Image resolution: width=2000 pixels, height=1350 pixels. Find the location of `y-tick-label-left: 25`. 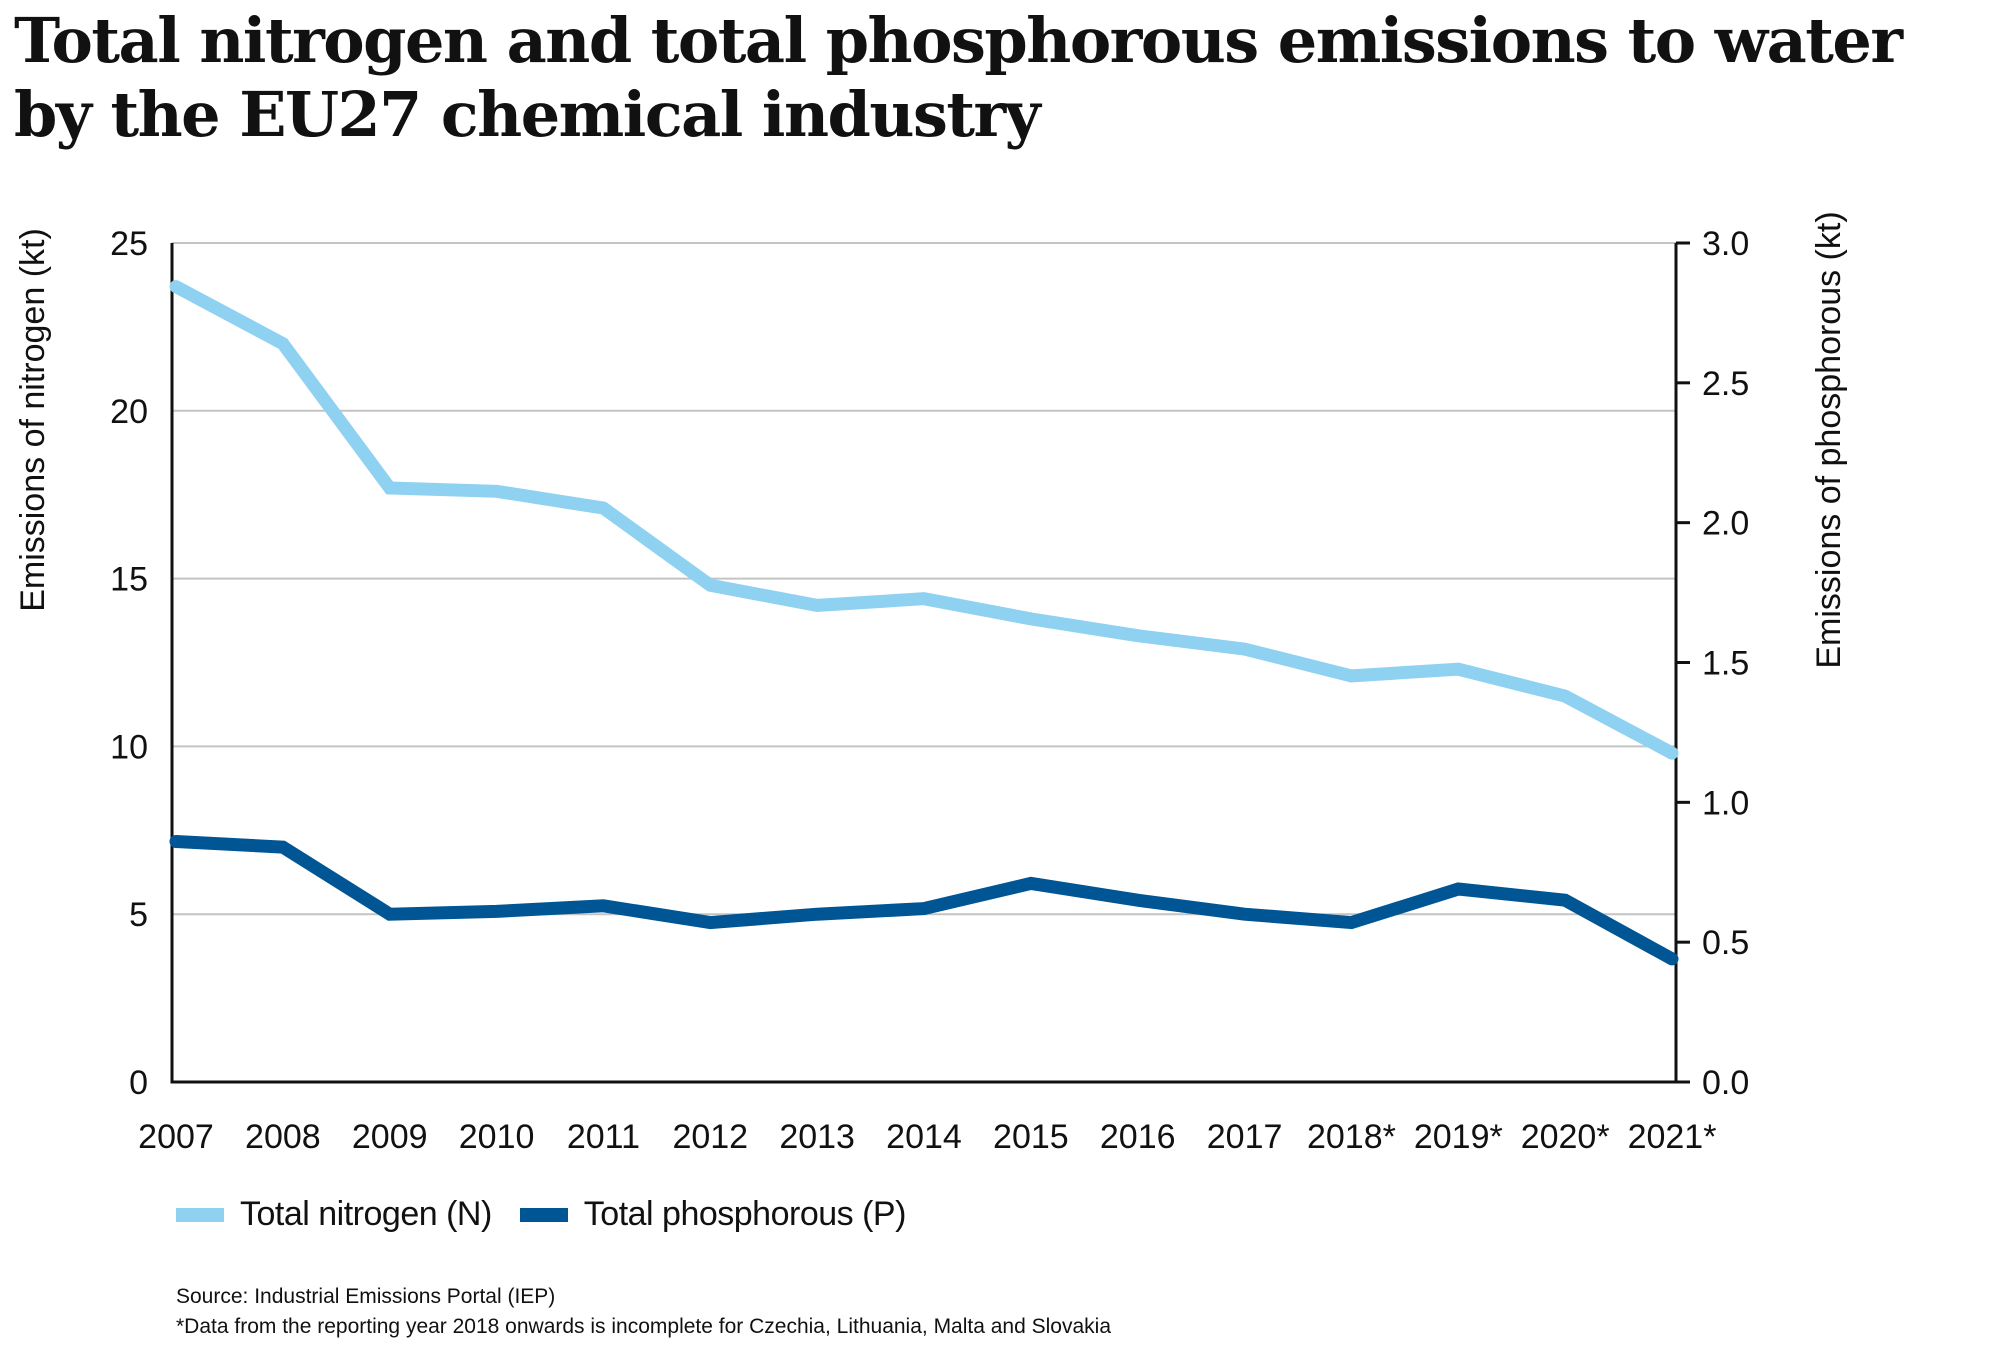

y-tick-label-left: 25 is located at coordinates (129, 244).